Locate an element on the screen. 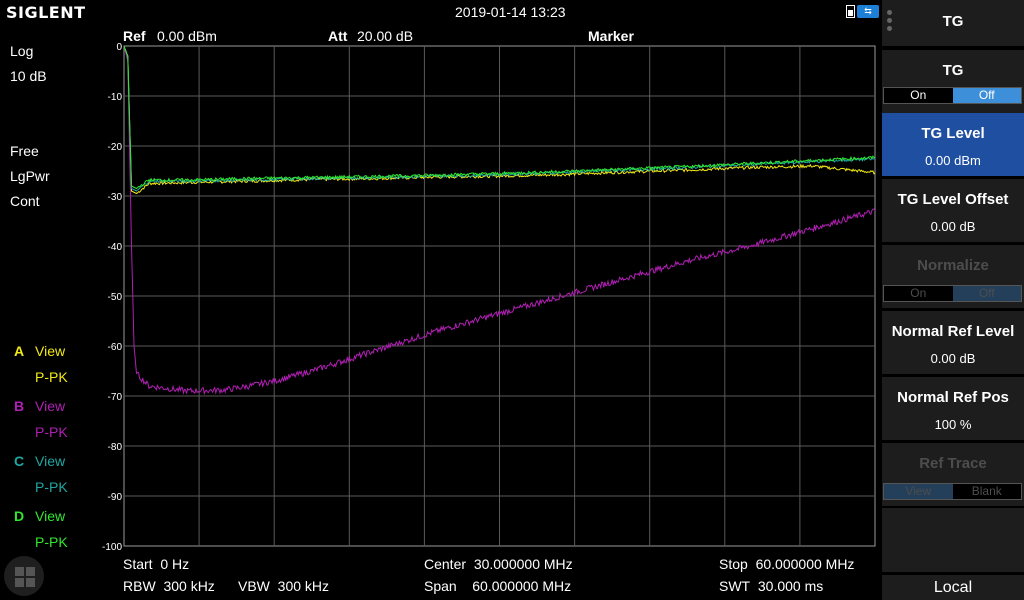 The width and height of the screenshot is (1024, 600). brand-logo: SIGLENT is located at coordinates (46, 12).